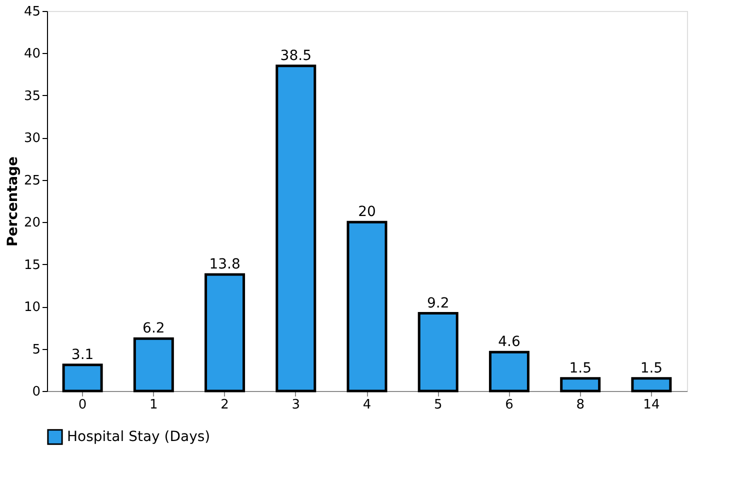  I want to click on x-tick-label: 2, so click(224, 405).